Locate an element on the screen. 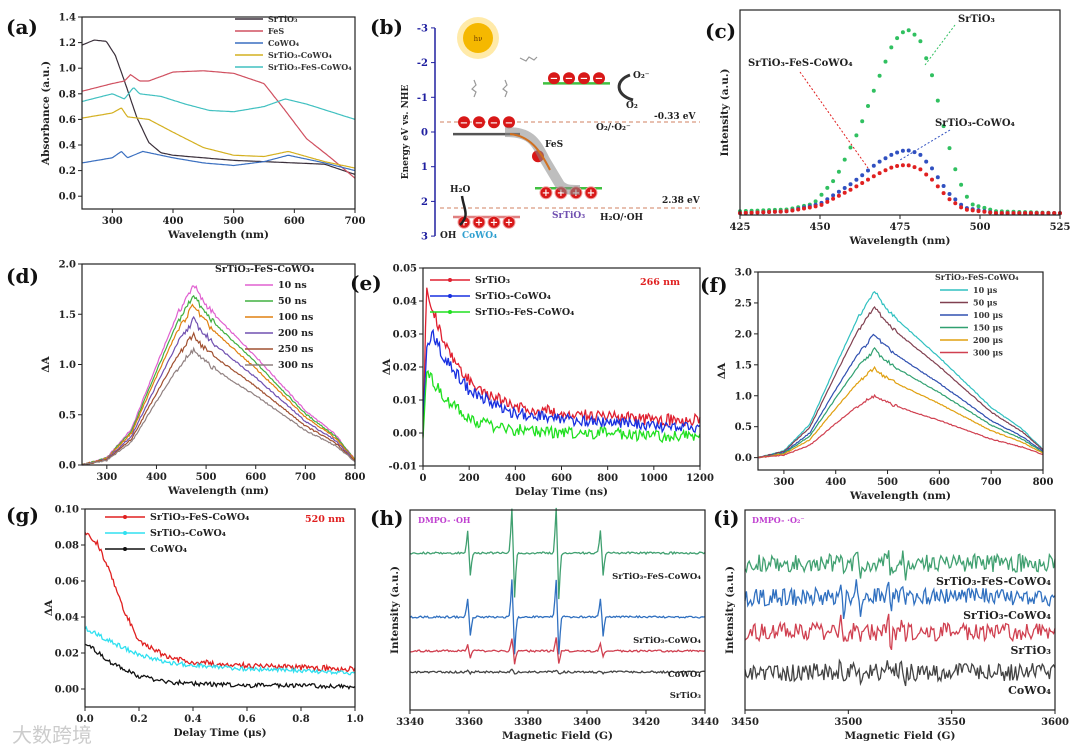 The image size is (1071, 751). legend-label: 100 ns is located at coordinates (295, 317).